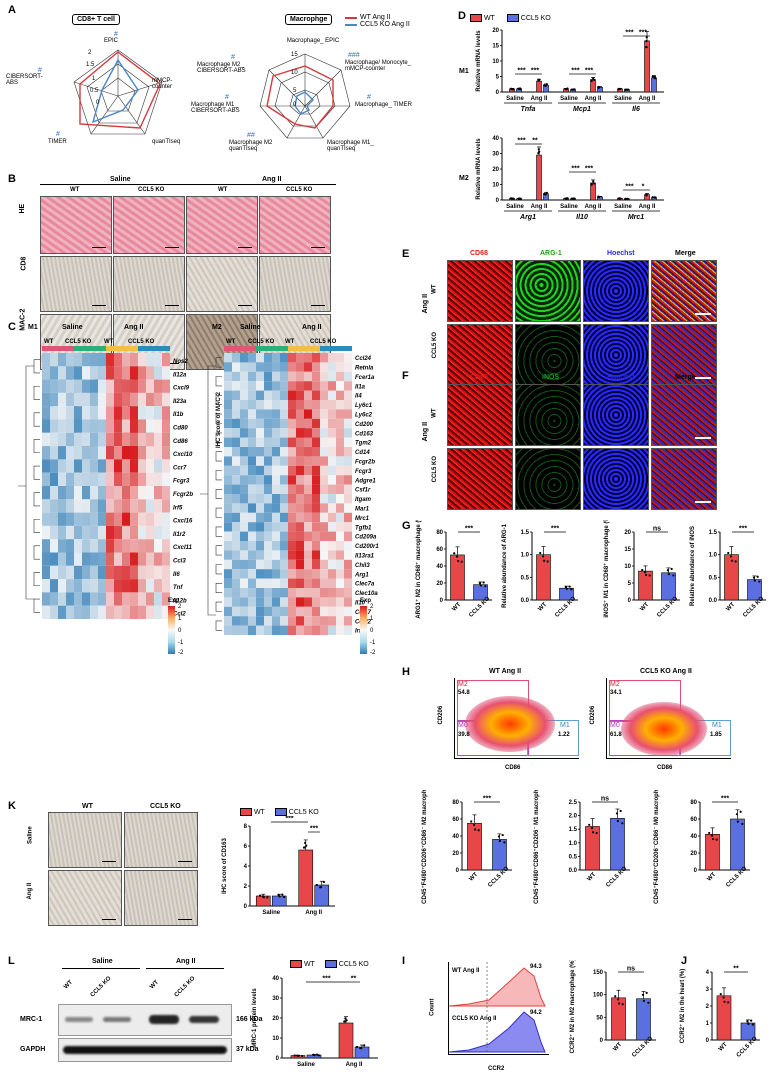 This screenshot has height=1083, width=775. What do you see at coordinates (605, 799) in the screenshot?
I see `sig-label: ns` at bounding box center [605, 799].